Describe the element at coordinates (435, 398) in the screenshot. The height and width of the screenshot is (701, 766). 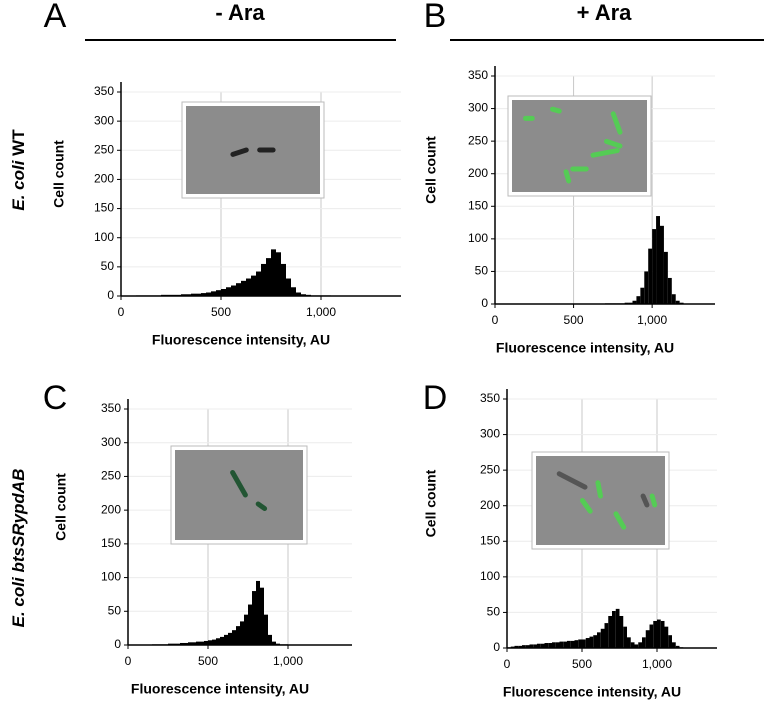
I see `panel-label: D` at that location.